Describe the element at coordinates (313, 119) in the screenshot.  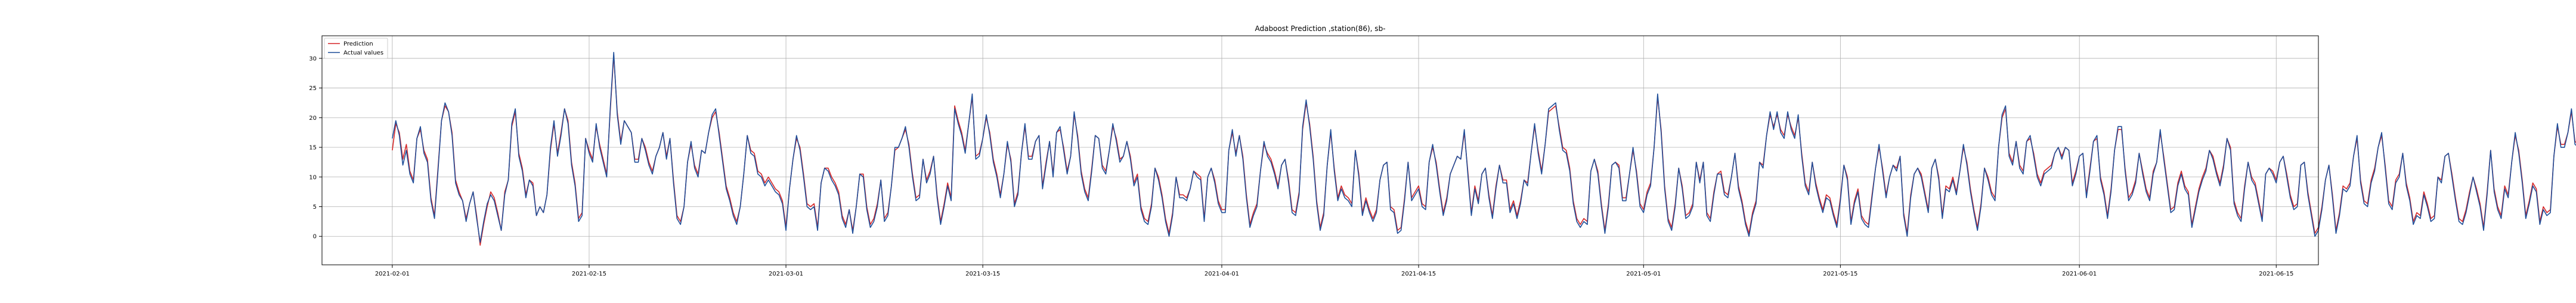
I see `y-tick-label: 20` at that location.